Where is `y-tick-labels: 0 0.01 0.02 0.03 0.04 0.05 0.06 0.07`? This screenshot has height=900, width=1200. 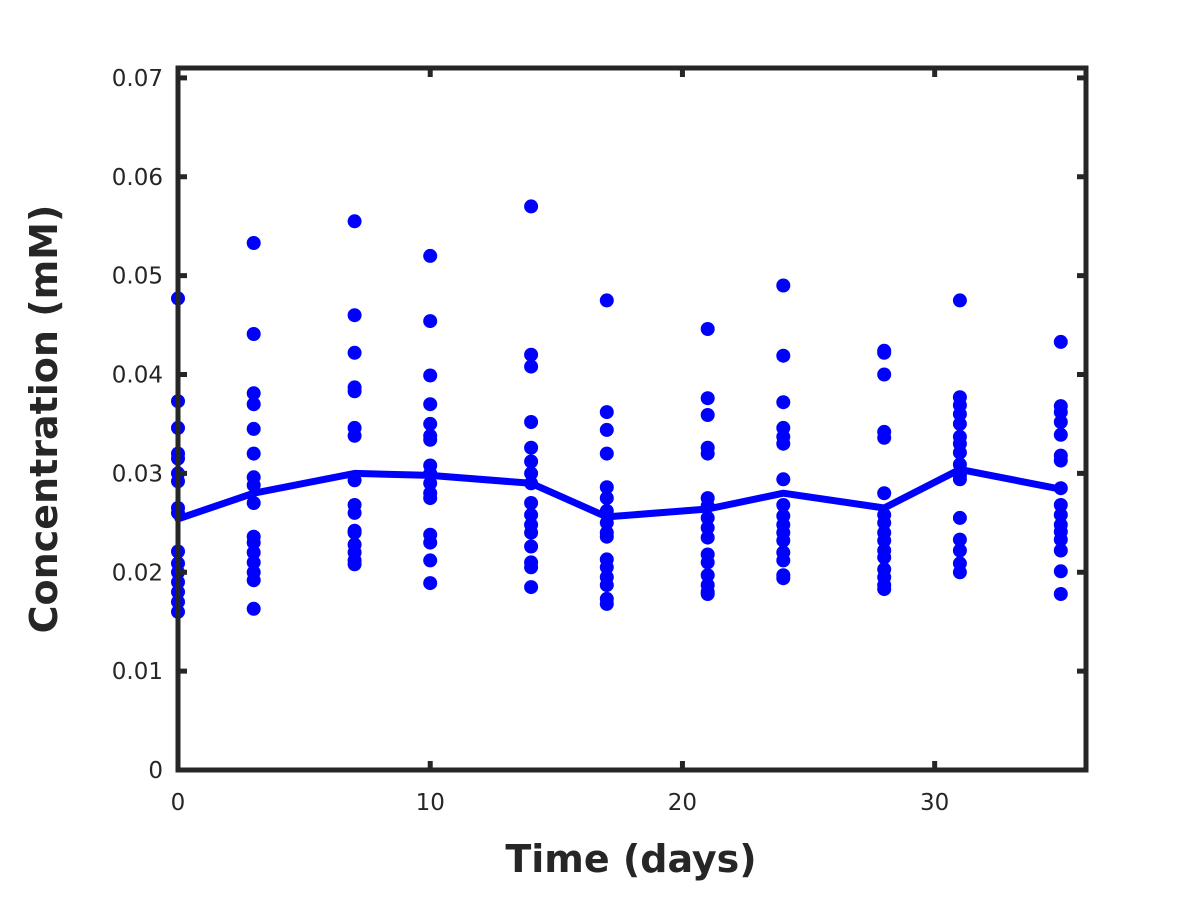 y-tick-labels: 0 0.01 0.02 0.03 0.04 0.05 0.06 0.07 is located at coordinates (137, 425).